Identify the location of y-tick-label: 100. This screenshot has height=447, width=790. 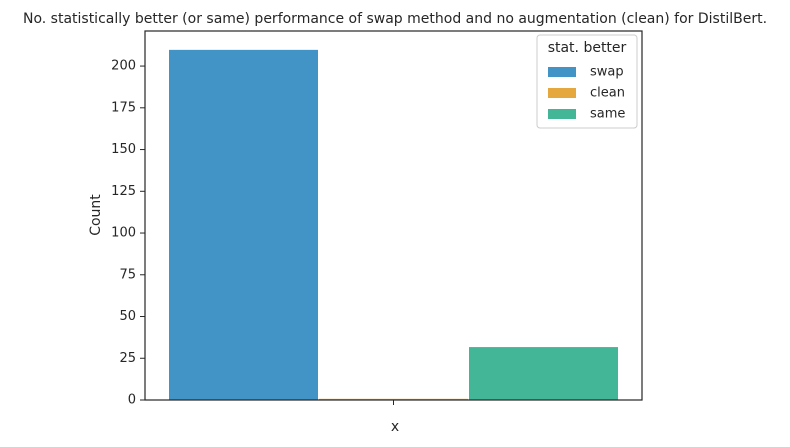
(123, 233).